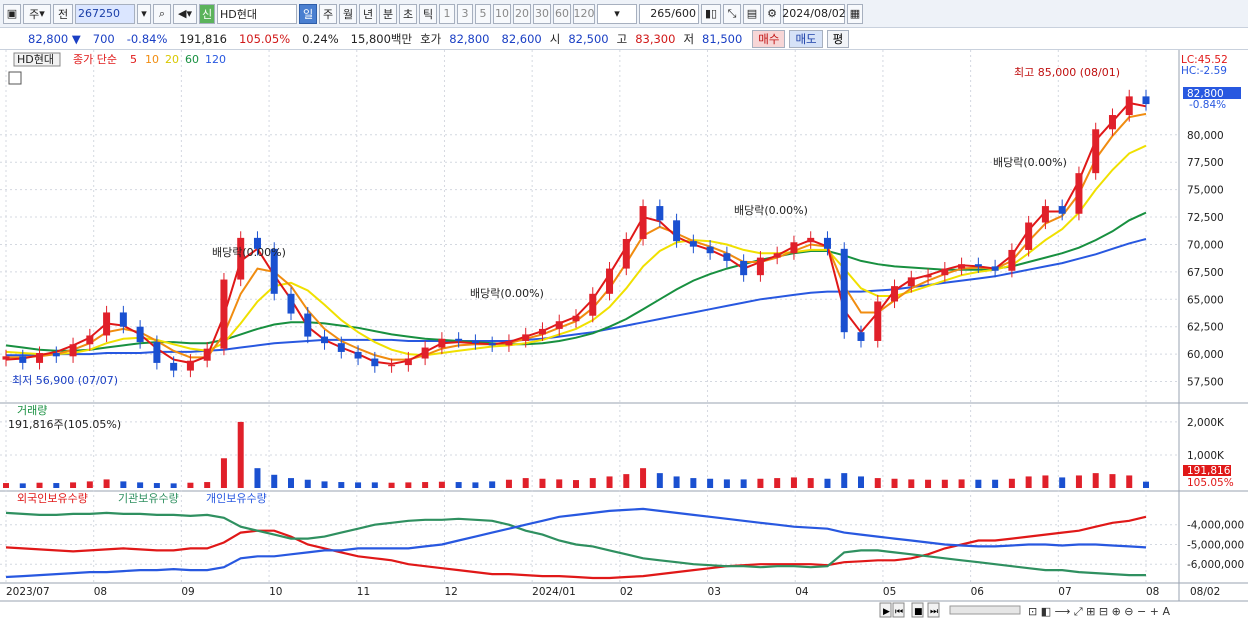  I want to click on zoom-tools-icon: ⊡ ◧ ⟶ ⤢ ⊞ ⊟ ⊕ ⊖ − + A, so click(1099, 611).